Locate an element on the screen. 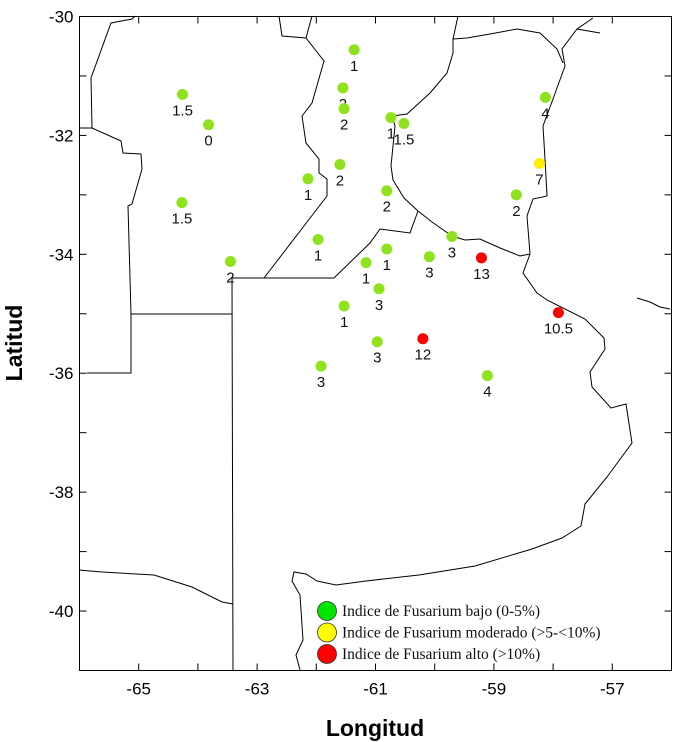 This screenshot has width=681, height=742. legend-swatch-bajo is located at coordinates (327, 611).